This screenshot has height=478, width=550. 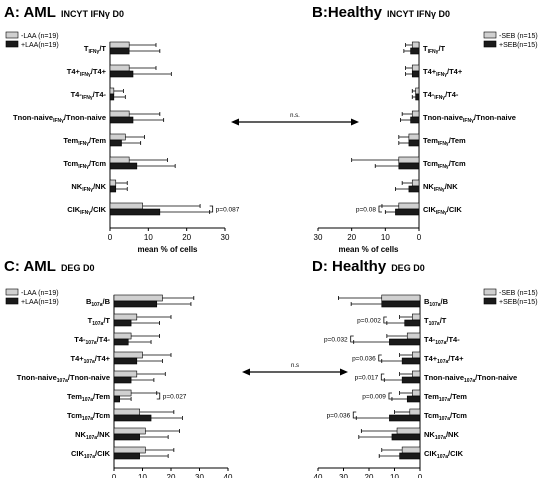 I want to click on category-label: TIFNγ/T, so click(x=95, y=49).